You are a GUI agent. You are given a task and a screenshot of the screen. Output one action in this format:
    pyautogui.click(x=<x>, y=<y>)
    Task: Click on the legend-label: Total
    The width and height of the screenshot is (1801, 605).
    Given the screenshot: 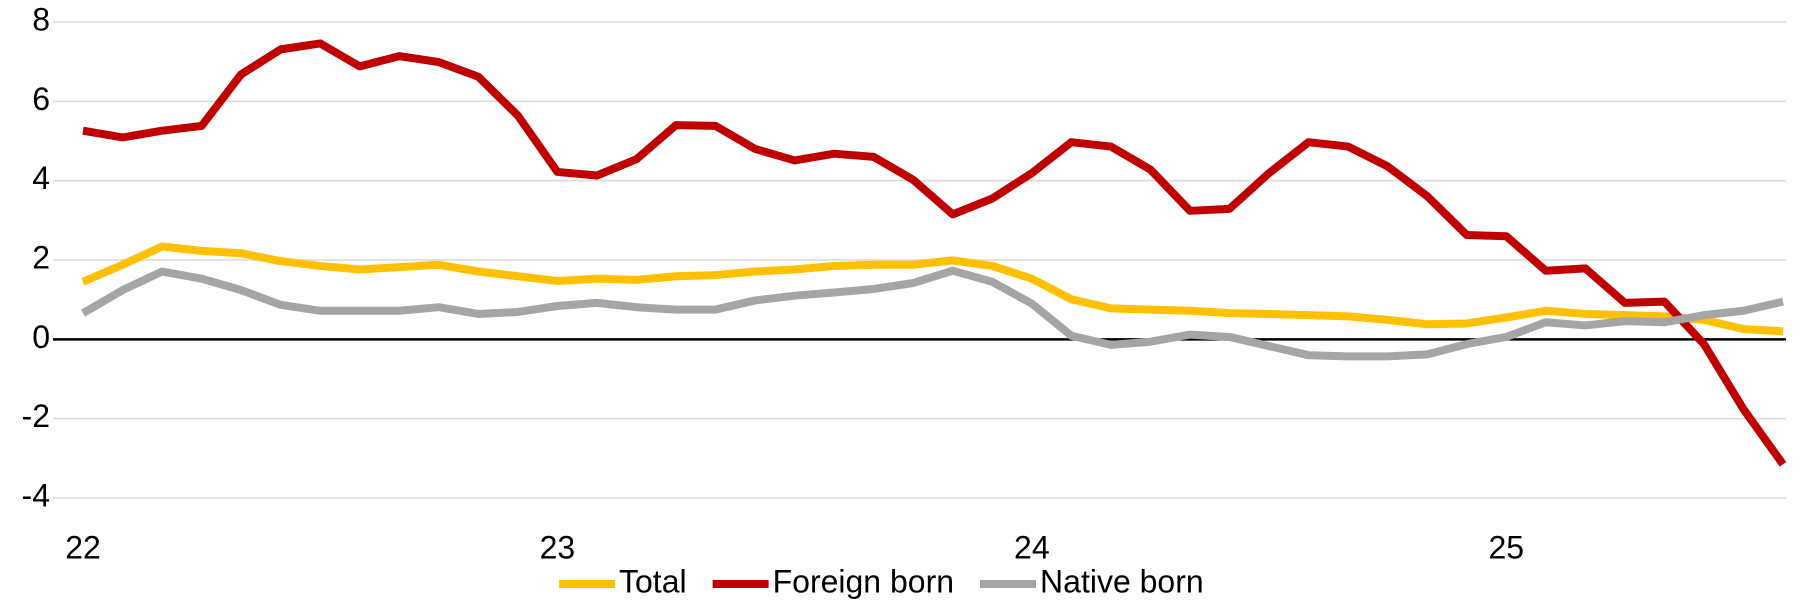 What is the action you would take?
    pyautogui.click(x=653, y=581)
    